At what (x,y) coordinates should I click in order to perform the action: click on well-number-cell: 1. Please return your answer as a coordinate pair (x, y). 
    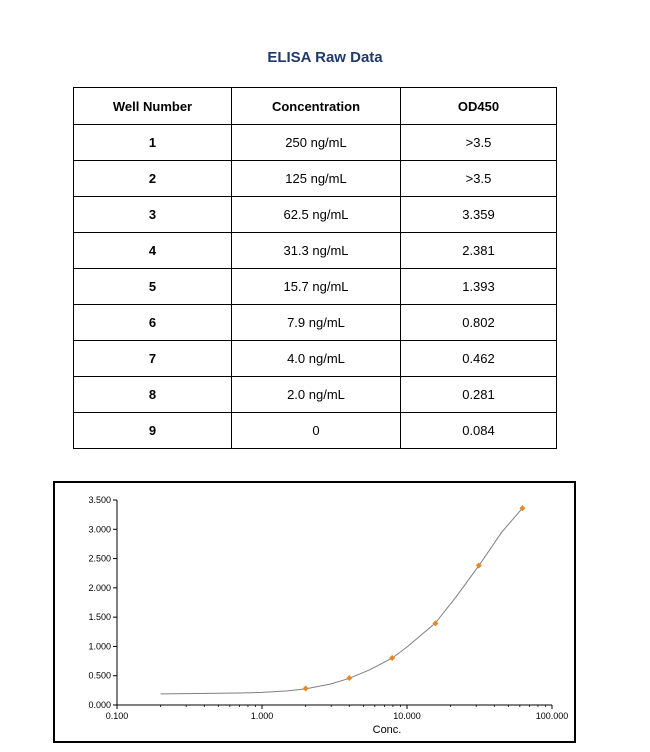
    Looking at the image, I should click on (152, 142).